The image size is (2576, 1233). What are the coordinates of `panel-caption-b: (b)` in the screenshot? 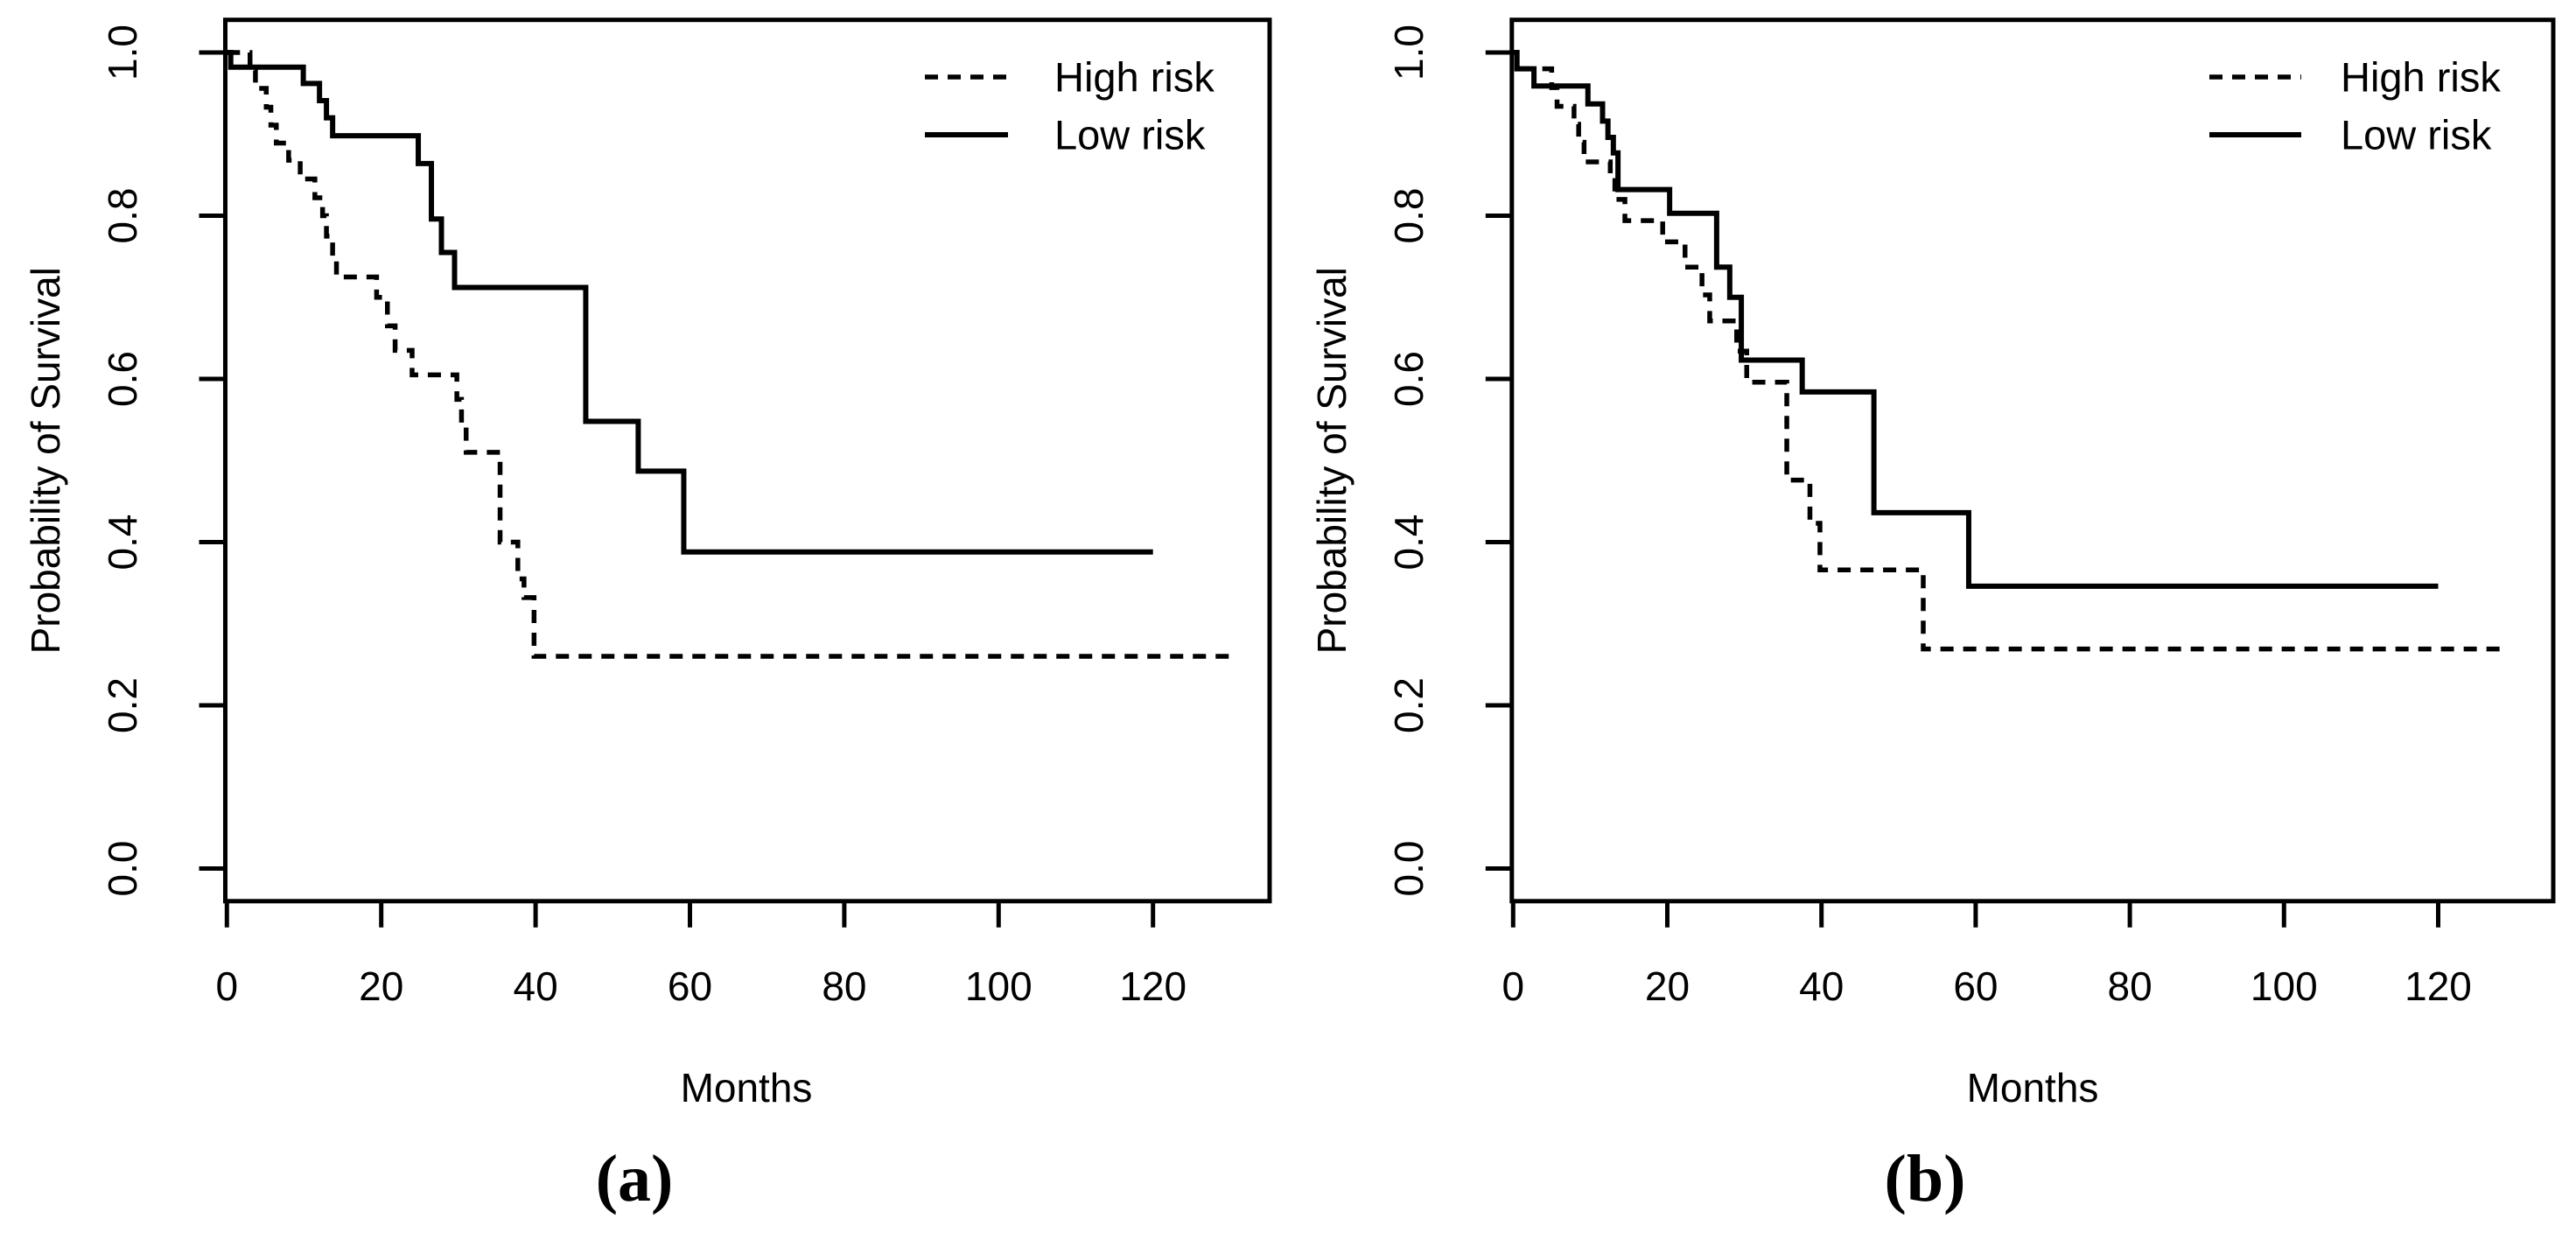 It's located at (1925, 1178).